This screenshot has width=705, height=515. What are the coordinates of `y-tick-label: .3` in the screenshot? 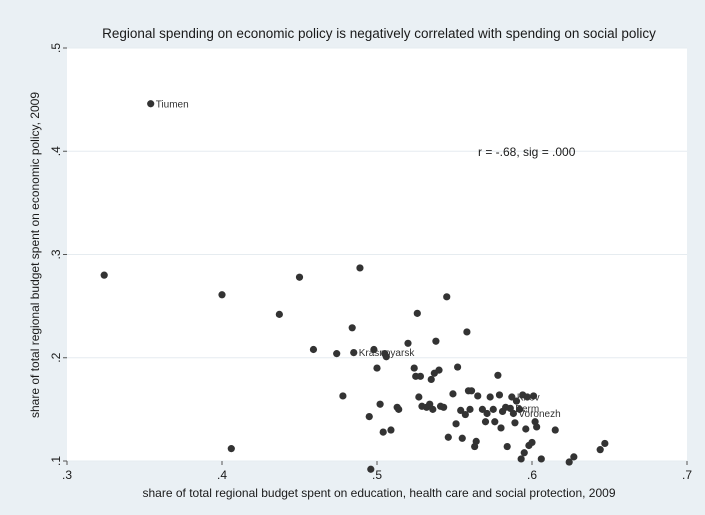 It's located at (56, 254).